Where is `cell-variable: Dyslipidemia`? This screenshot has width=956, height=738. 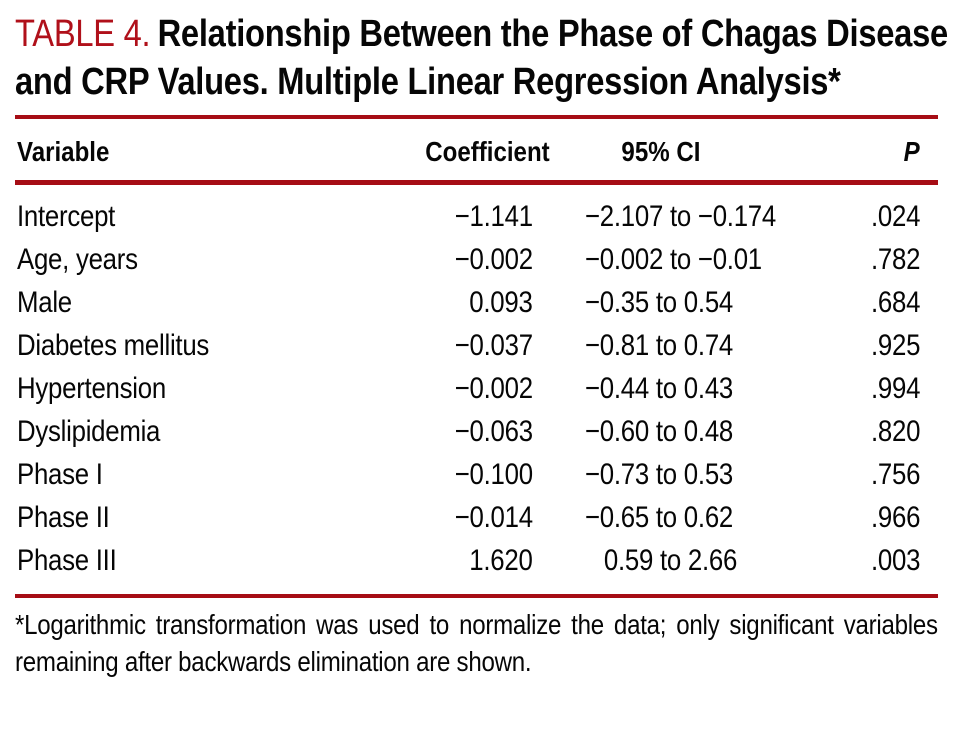 cell-variable: Dyslipidemia is located at coordinates (89, 431).